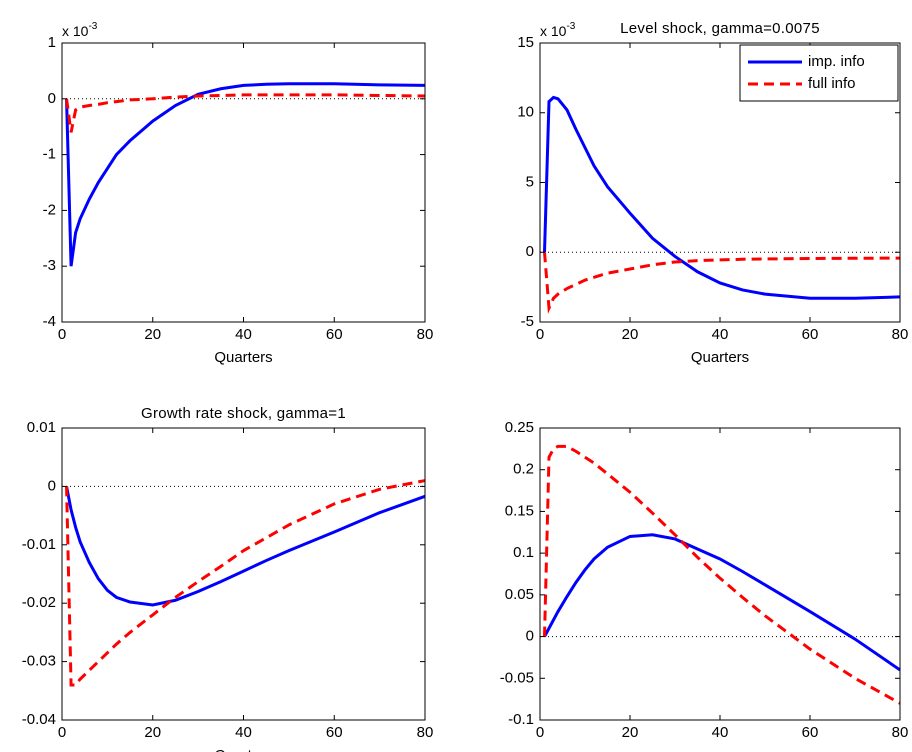  Describe the element at coordinates (41, 427) in the screenshot. I see `y-tick-label: 0.01` at that location.